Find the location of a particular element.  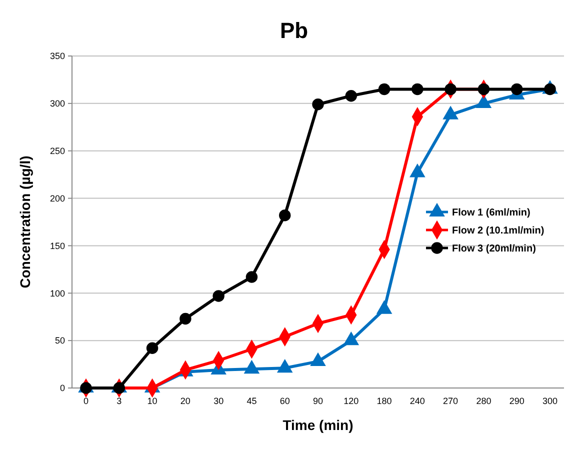

x-tick-label: 90 is located at coordinates (318, 401).